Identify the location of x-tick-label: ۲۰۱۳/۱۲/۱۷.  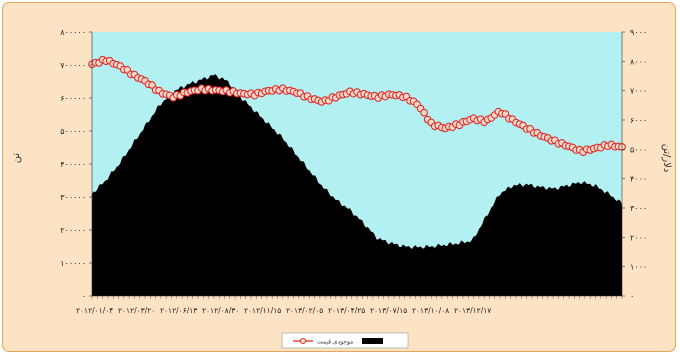
(472, 310).